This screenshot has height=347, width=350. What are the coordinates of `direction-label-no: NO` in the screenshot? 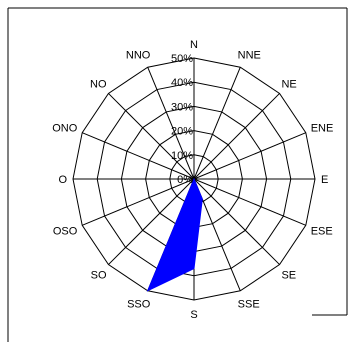 It's located at (98, 85).